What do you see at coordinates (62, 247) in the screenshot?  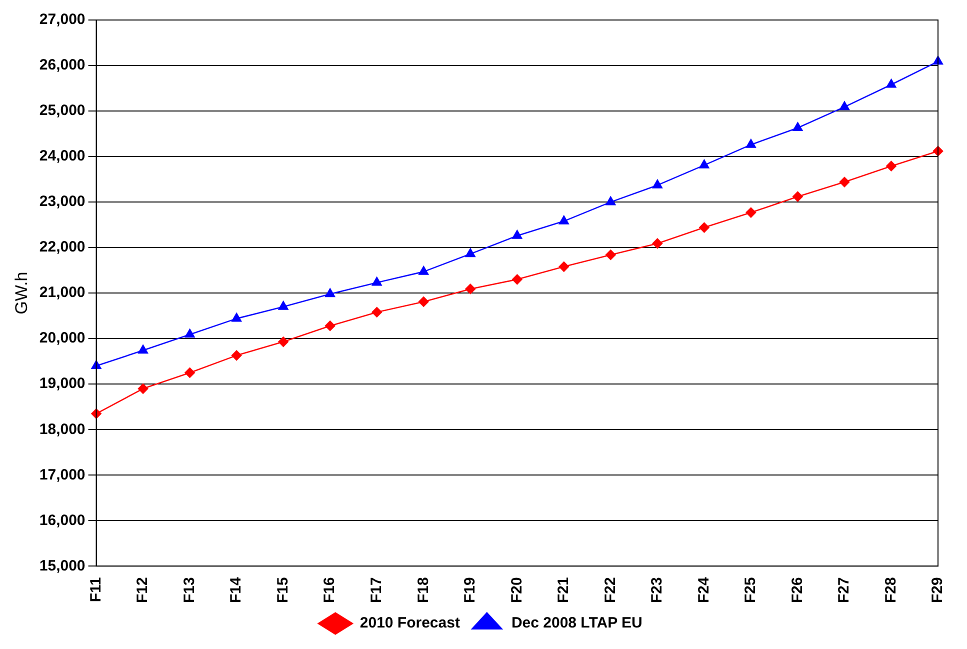 I see `y-tick-label: 22,000` at bounding box center [62, 247].